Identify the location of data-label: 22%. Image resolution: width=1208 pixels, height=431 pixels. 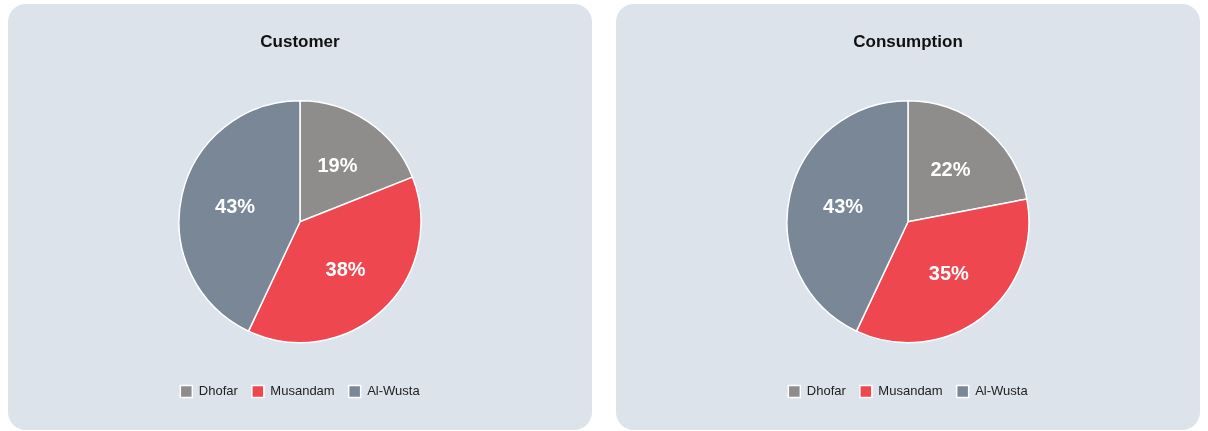
(950, 168).